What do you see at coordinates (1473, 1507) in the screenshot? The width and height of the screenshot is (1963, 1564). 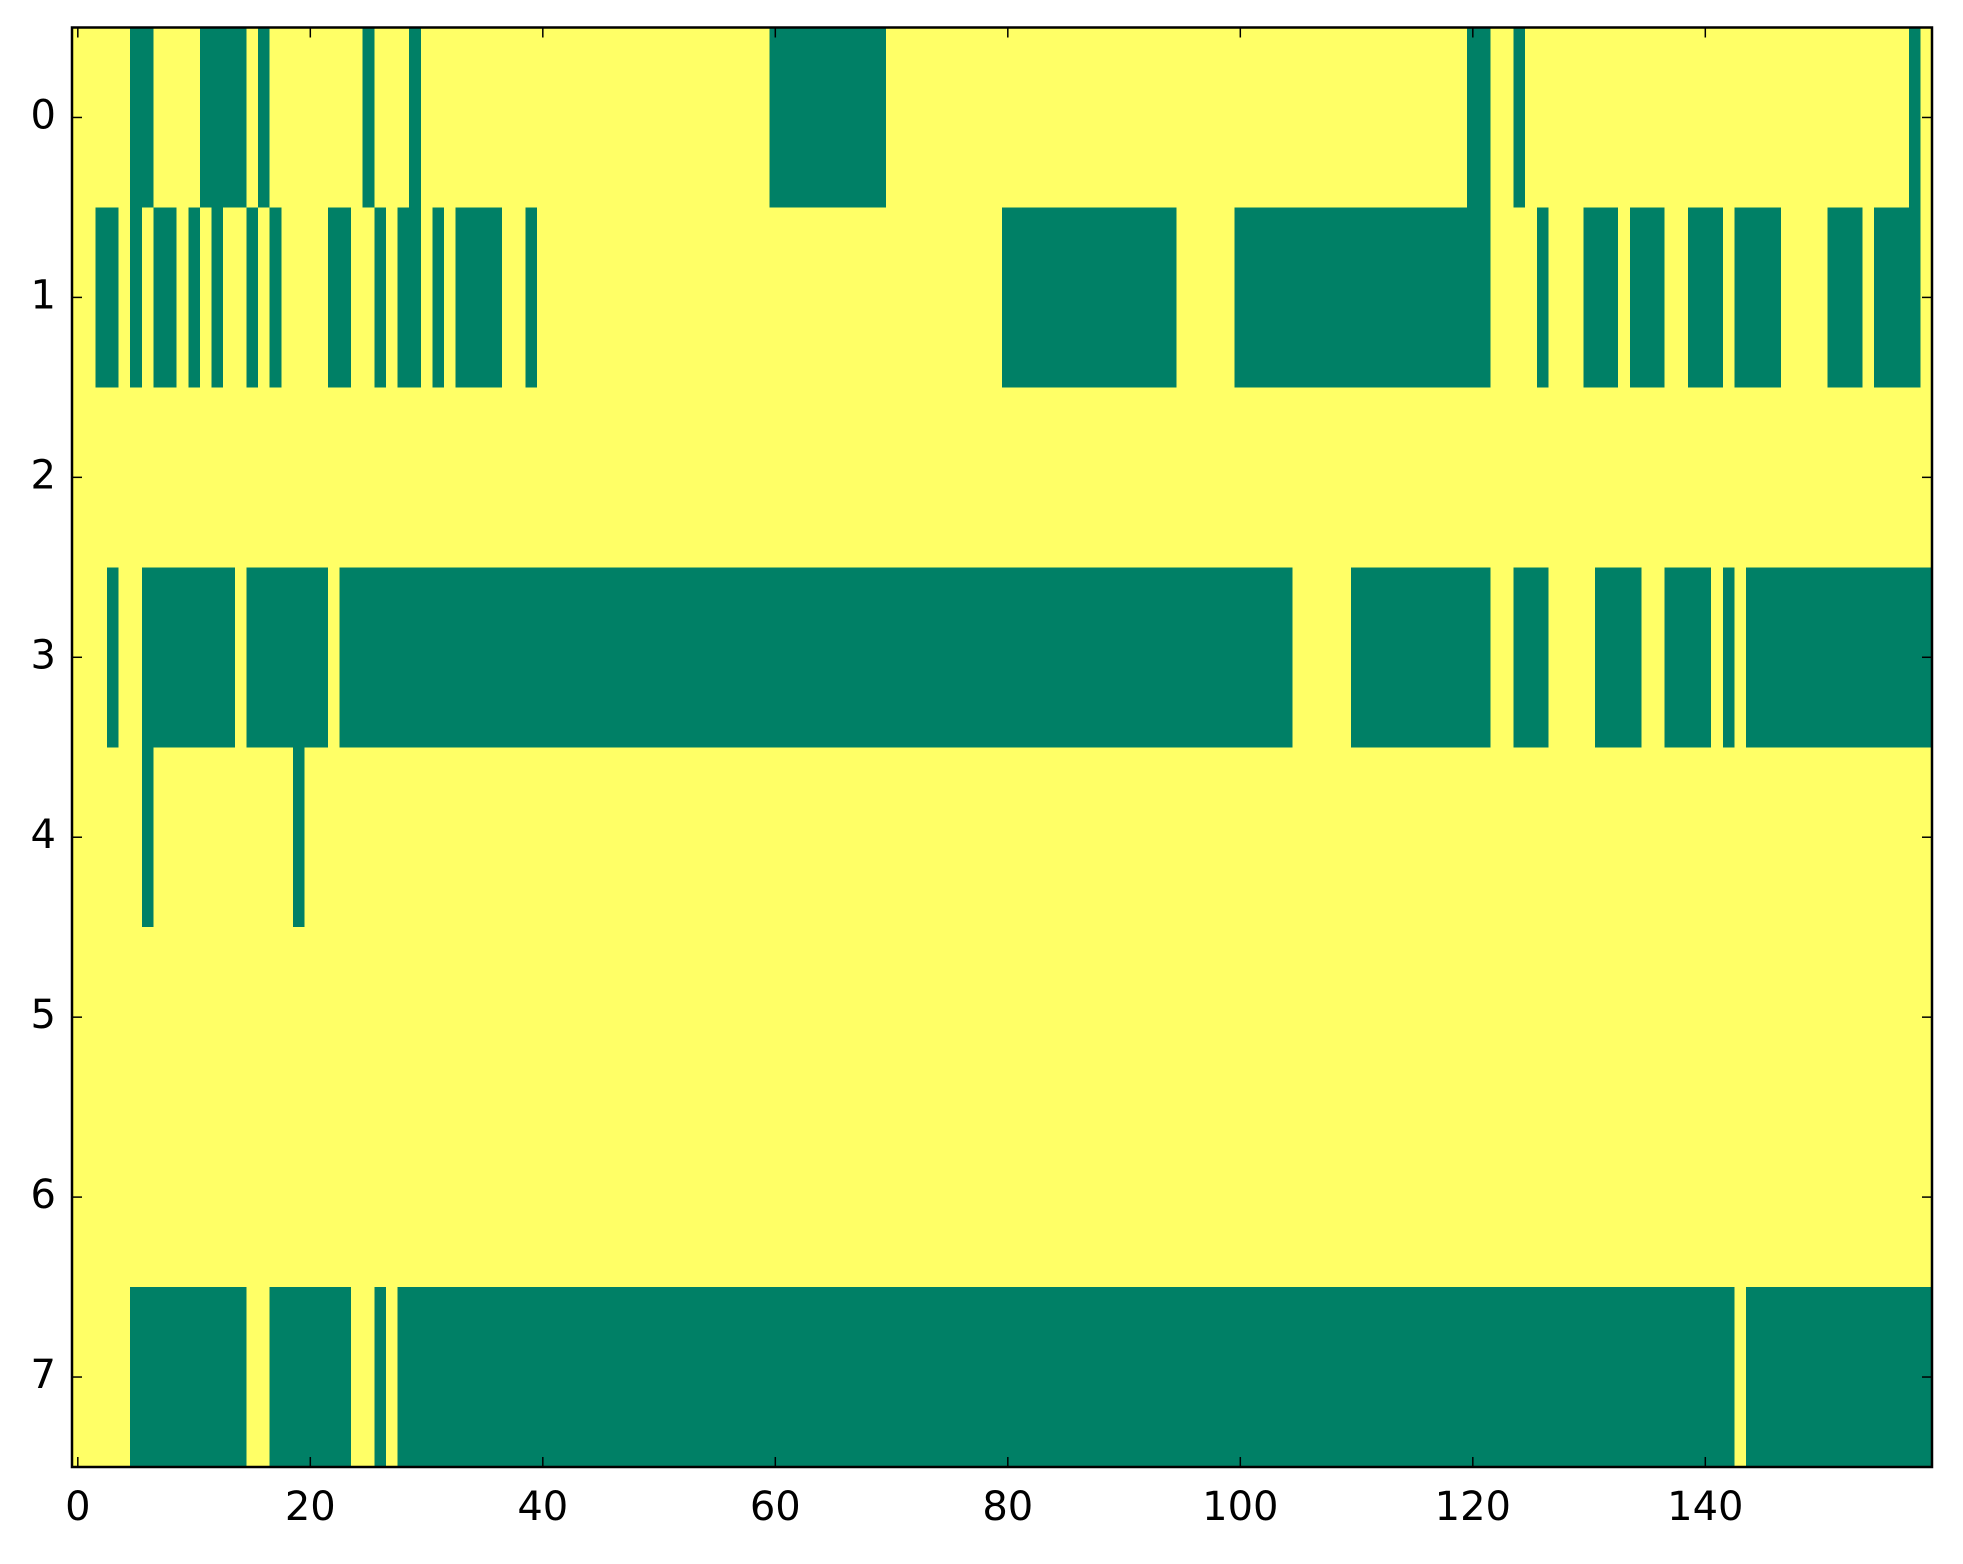 I see `x-tick-label: 120` at bounding box center [1473, 1507].